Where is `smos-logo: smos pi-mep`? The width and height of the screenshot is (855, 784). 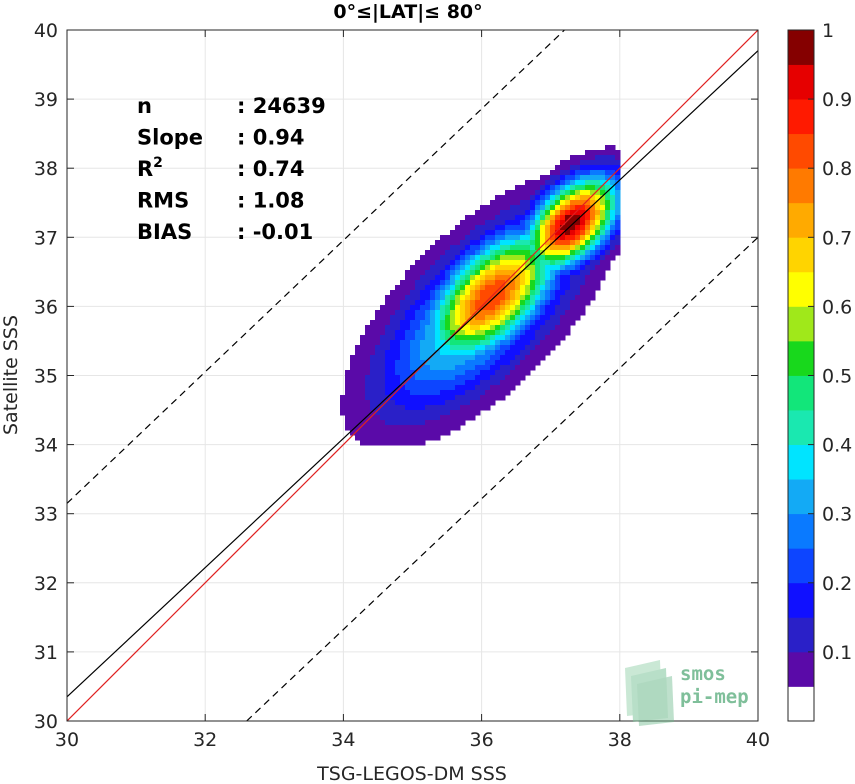
smos-logo: smos pi-mep is located at coordinates (687, 693).